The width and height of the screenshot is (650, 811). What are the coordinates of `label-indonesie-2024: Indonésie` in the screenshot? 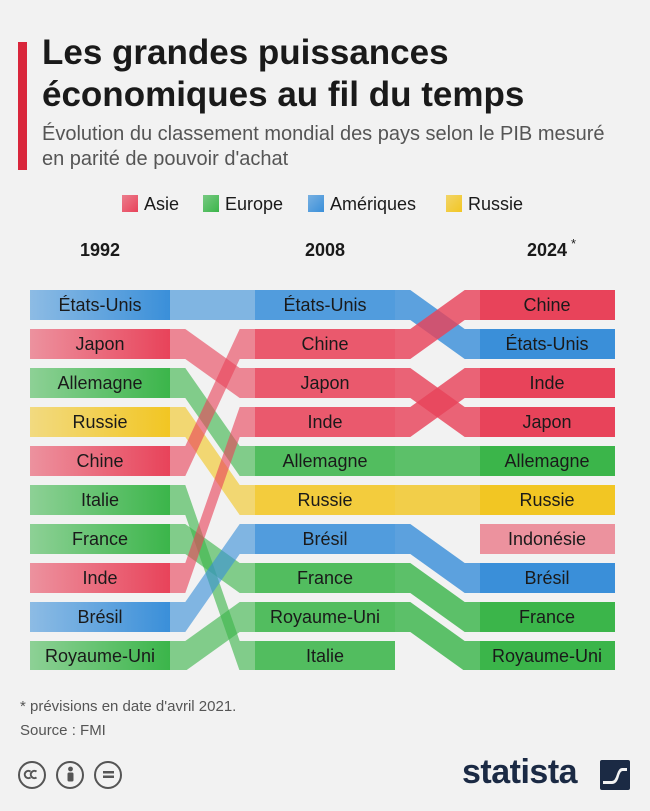 It's located at (547, 539).